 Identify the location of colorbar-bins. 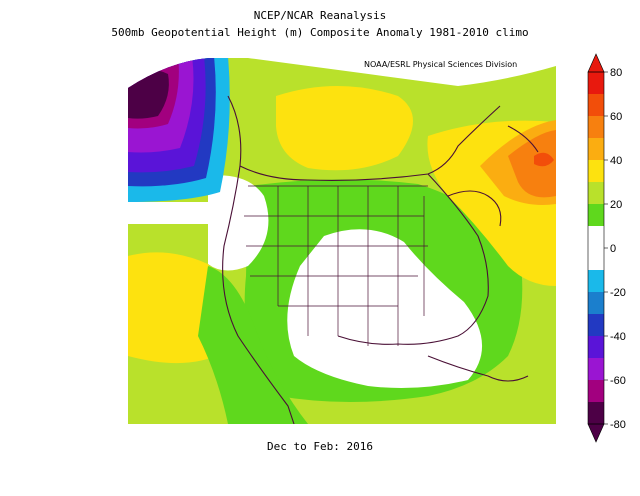
(596, 248).